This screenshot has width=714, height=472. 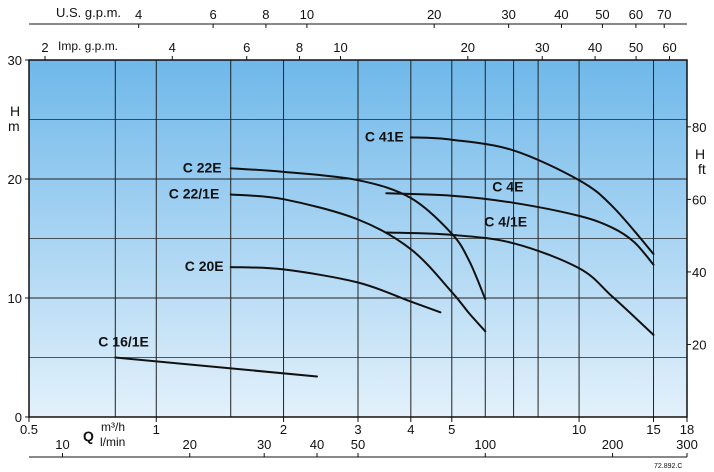 I want to click on usgpm-ticks: 4 6 8 10 20 30 40 50 60 70, so click(x=403, y=17).